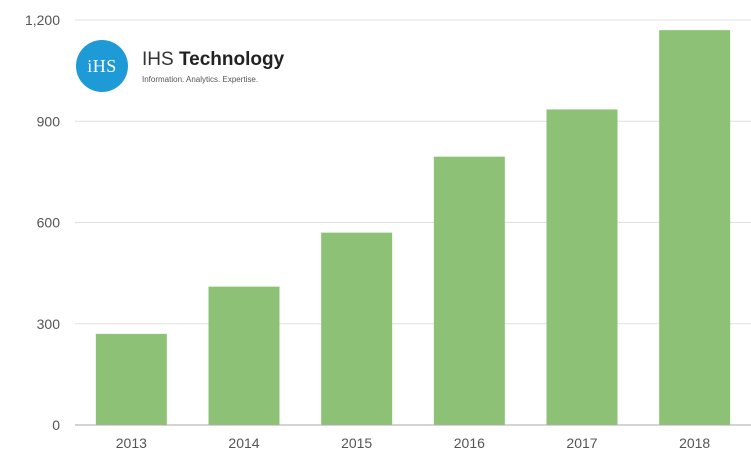  What do you see at coordinates (49, 324) in the screenshot?
I see `y-tick-label: 300` at bounding box center [49, 324].